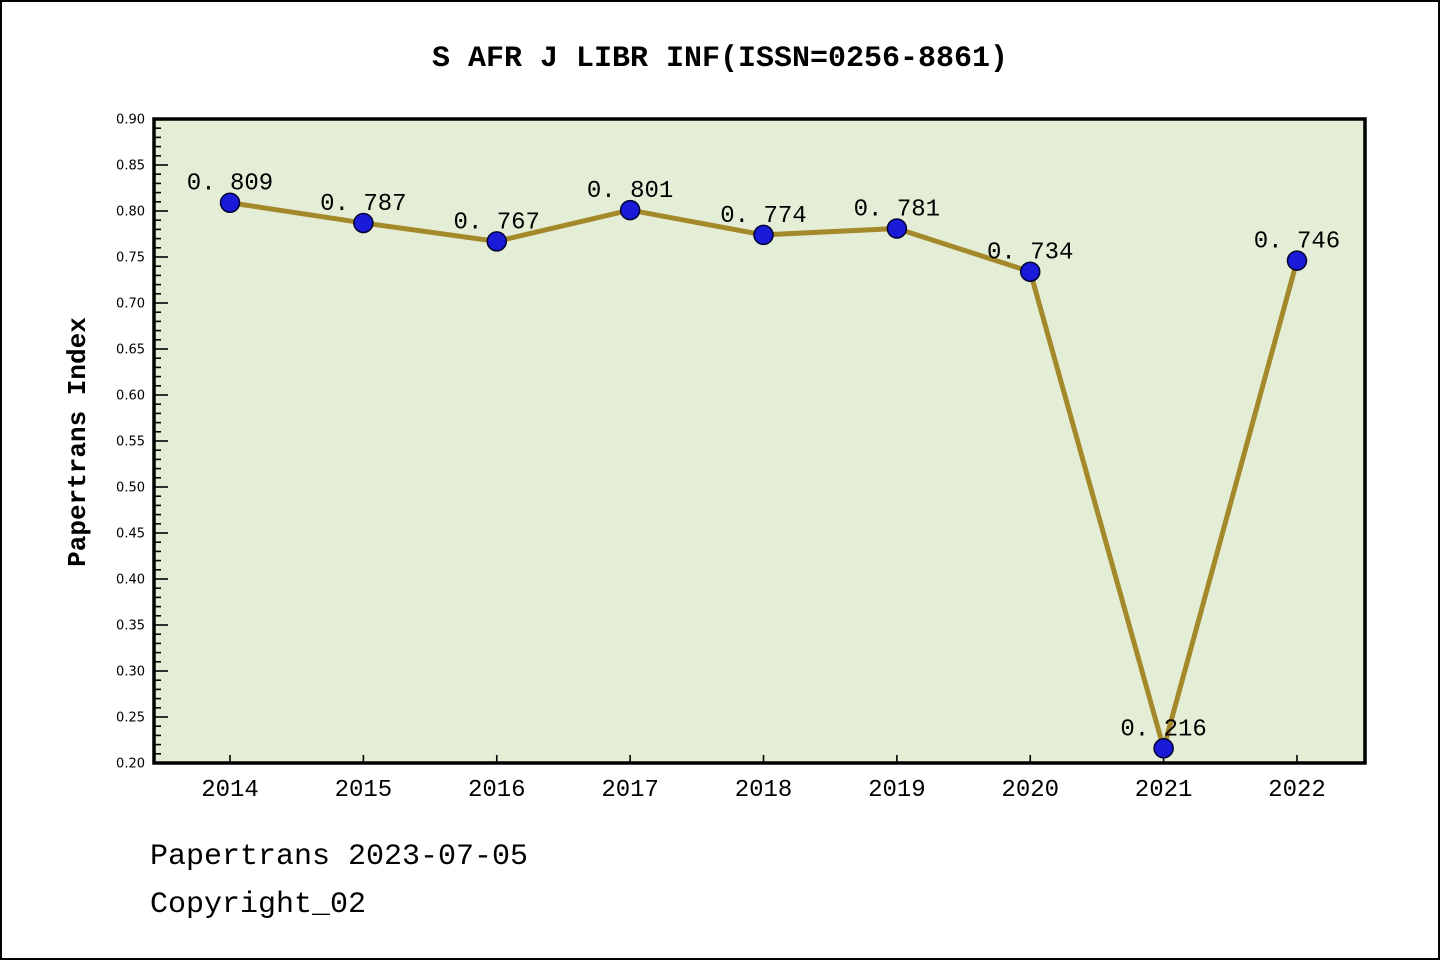 The height and width of the screenshot is (960, 1440). I want to click on y-tick-label: 0.45, so click(130, 534).